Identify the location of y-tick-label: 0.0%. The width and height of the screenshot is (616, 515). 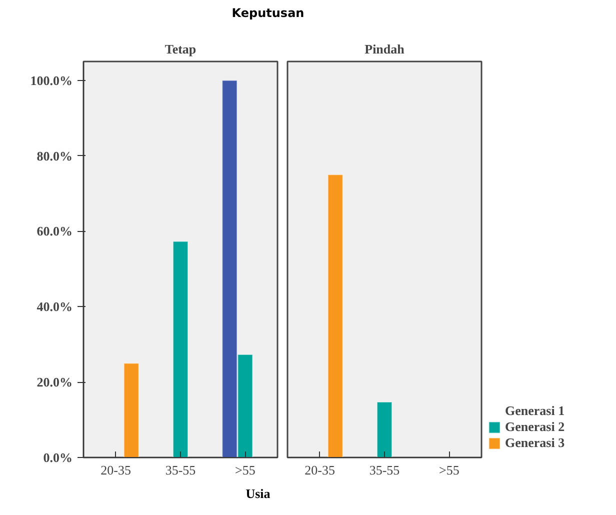
(57, 457).